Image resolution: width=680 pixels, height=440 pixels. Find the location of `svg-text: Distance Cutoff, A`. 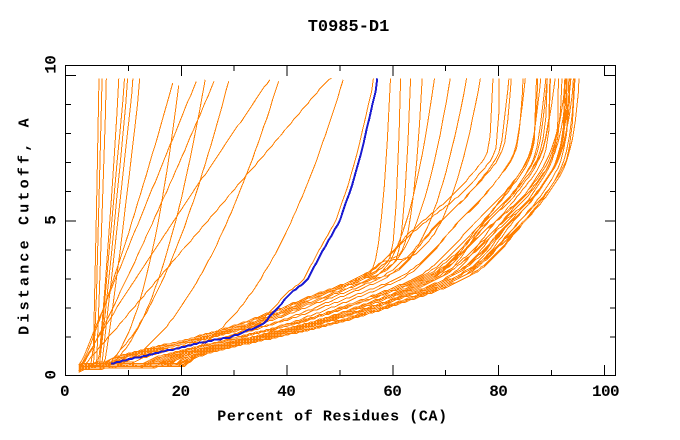

svg-text: Distance Cutoff, A is located at coordinates (25, 225).